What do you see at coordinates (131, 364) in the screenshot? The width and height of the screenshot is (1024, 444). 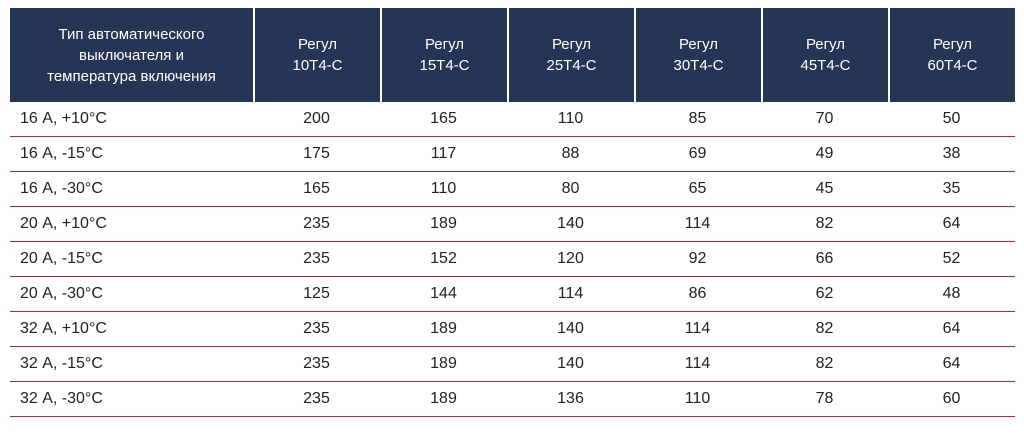 I see `row-label: 32 А, -15°С` at bounding box center [131, 364].